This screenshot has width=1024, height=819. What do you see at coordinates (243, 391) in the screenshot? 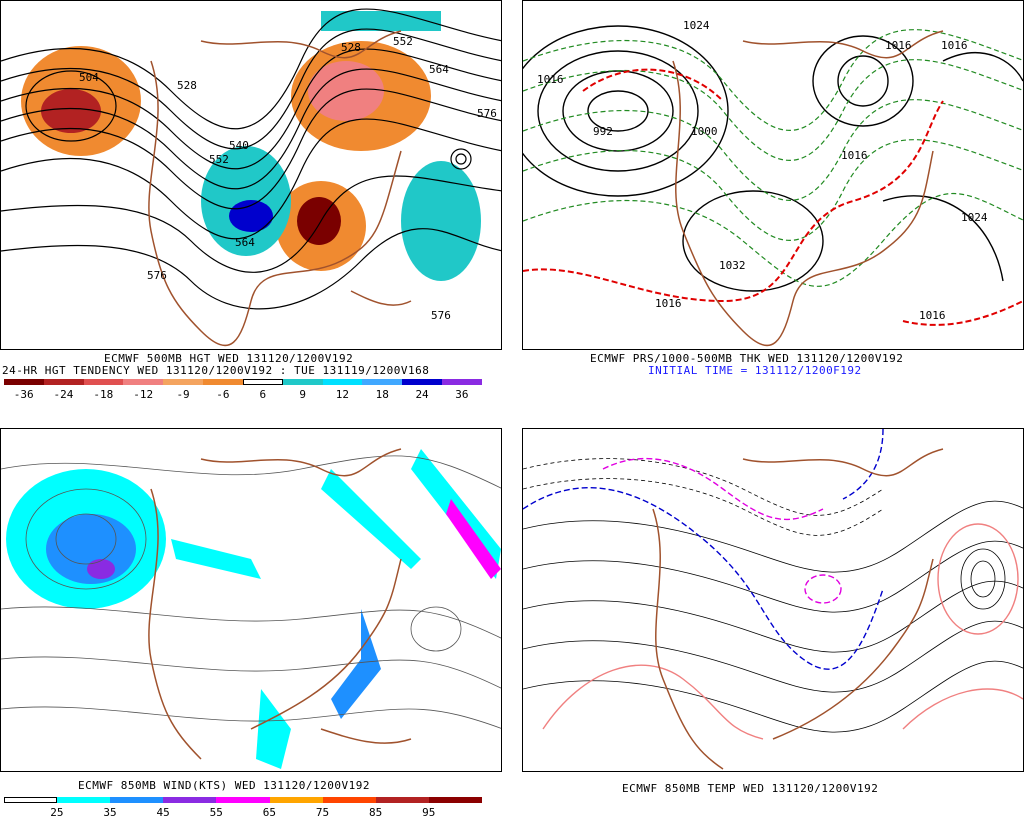
I see `legend-tendency: -36 -24 -18 -12 -9 -6 6 9 12 18 24 36` at bounding box center [243, 391].